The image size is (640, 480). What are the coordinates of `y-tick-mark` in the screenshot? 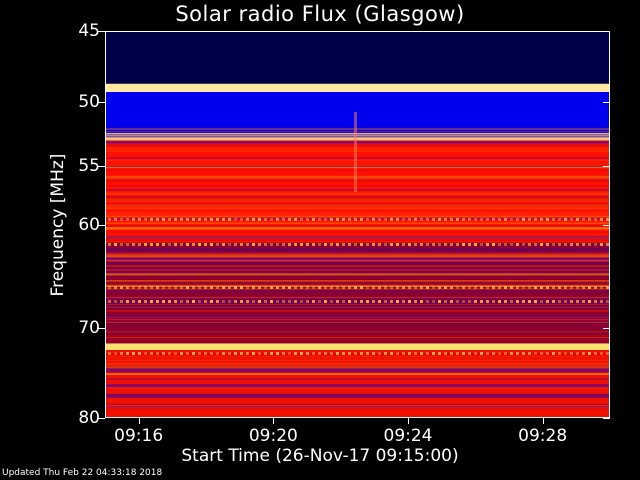 It's located at (101, 31).